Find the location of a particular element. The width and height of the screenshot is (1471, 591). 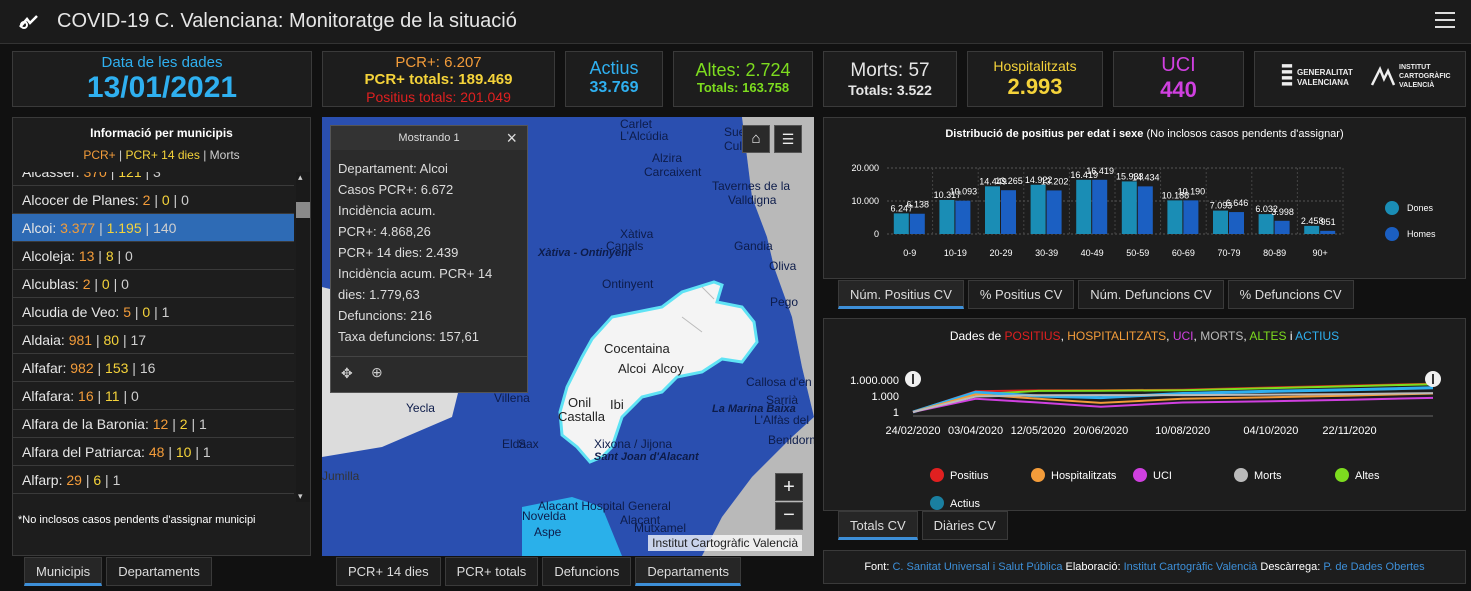

list-item: Alfara de la Baronia: 12 | 2 | 1 is located at coordinates (153, 424).